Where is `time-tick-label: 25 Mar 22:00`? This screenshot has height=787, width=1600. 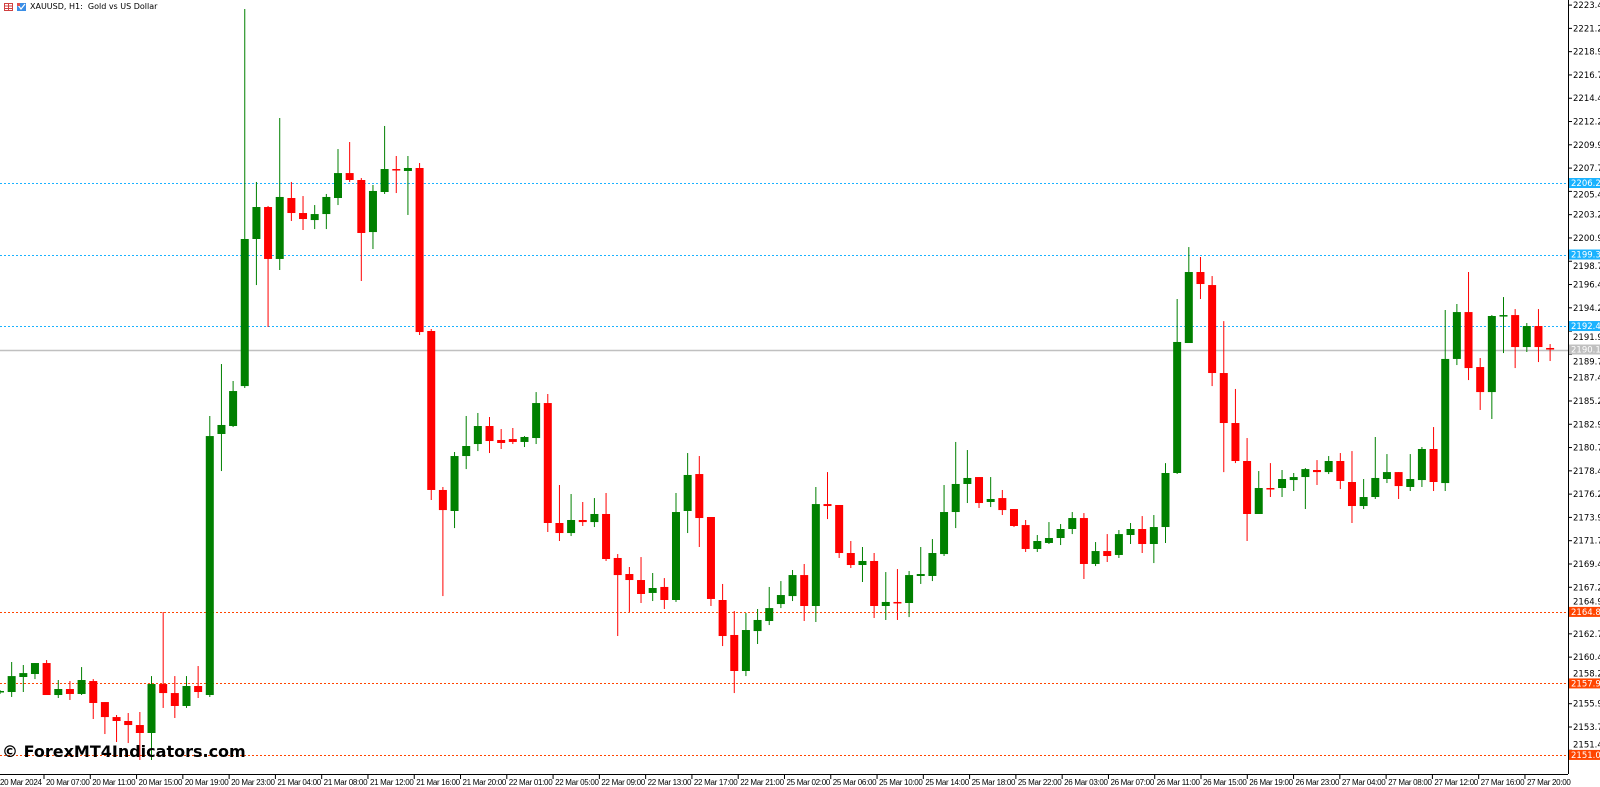
time-tick-label: 25 Mar 22:00 is located at coordinates (1040, 782).